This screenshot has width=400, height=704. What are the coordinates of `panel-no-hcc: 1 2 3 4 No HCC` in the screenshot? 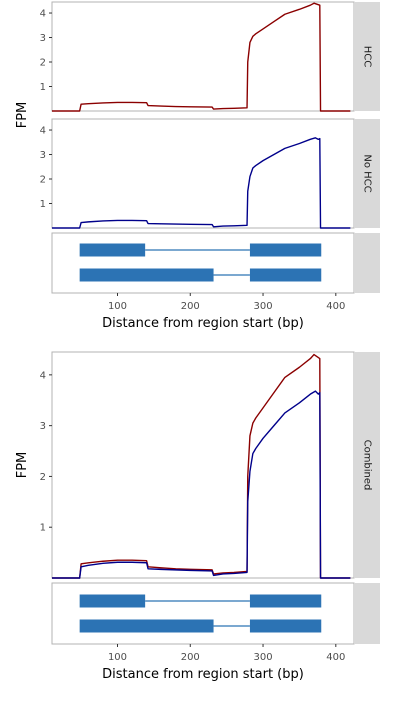 It's located at (210, 173).